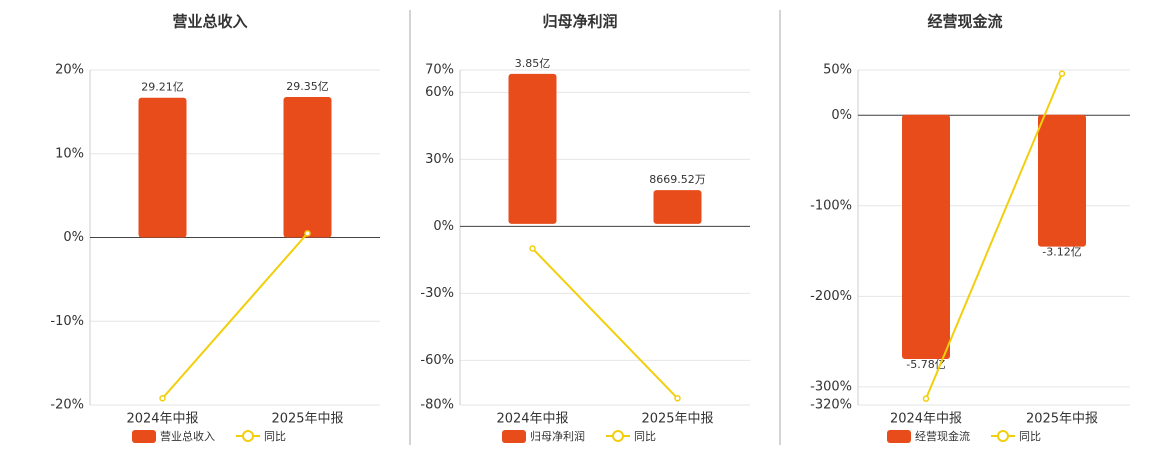  What do you see at coordinates (437, 293) in the screenshot?
I see `y-tick-label: -30%` at bounding box center [437, 293].